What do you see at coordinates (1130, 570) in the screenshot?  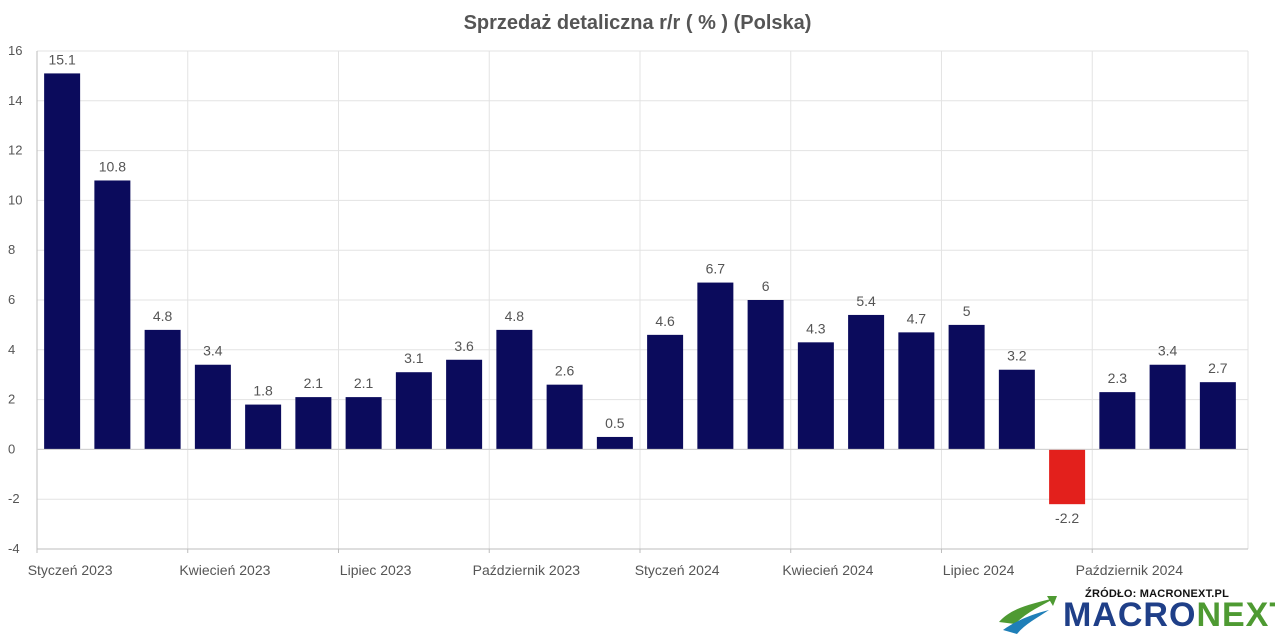 I see `x-tick-label: Październik 2024` at bounding box center [1130, 570].